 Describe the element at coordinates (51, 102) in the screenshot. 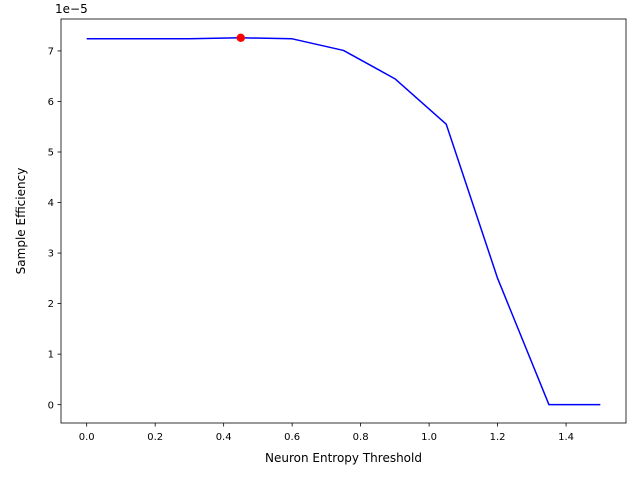

I see `y-tick-label: 6` at that location.